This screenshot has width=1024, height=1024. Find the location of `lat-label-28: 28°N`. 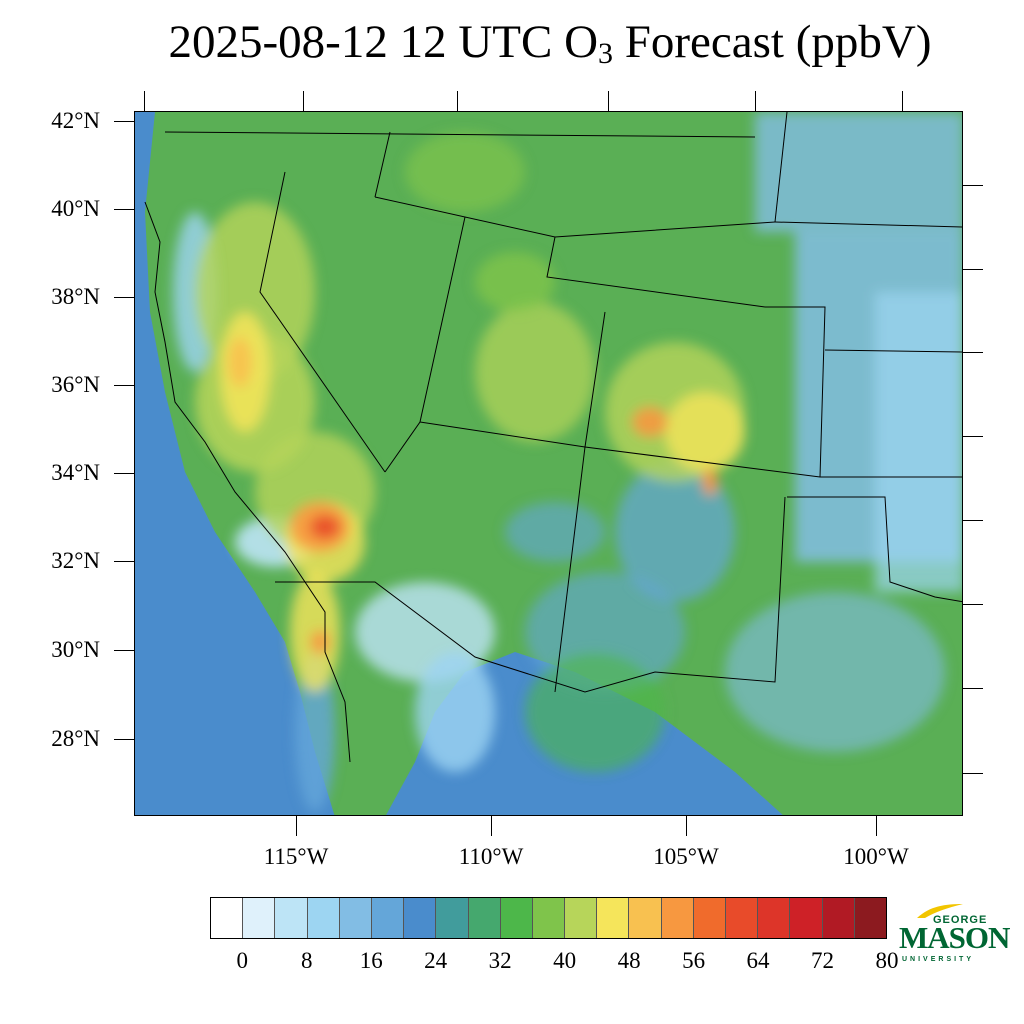

lat-label-28: 28°N is located at coordinates (75, 738).